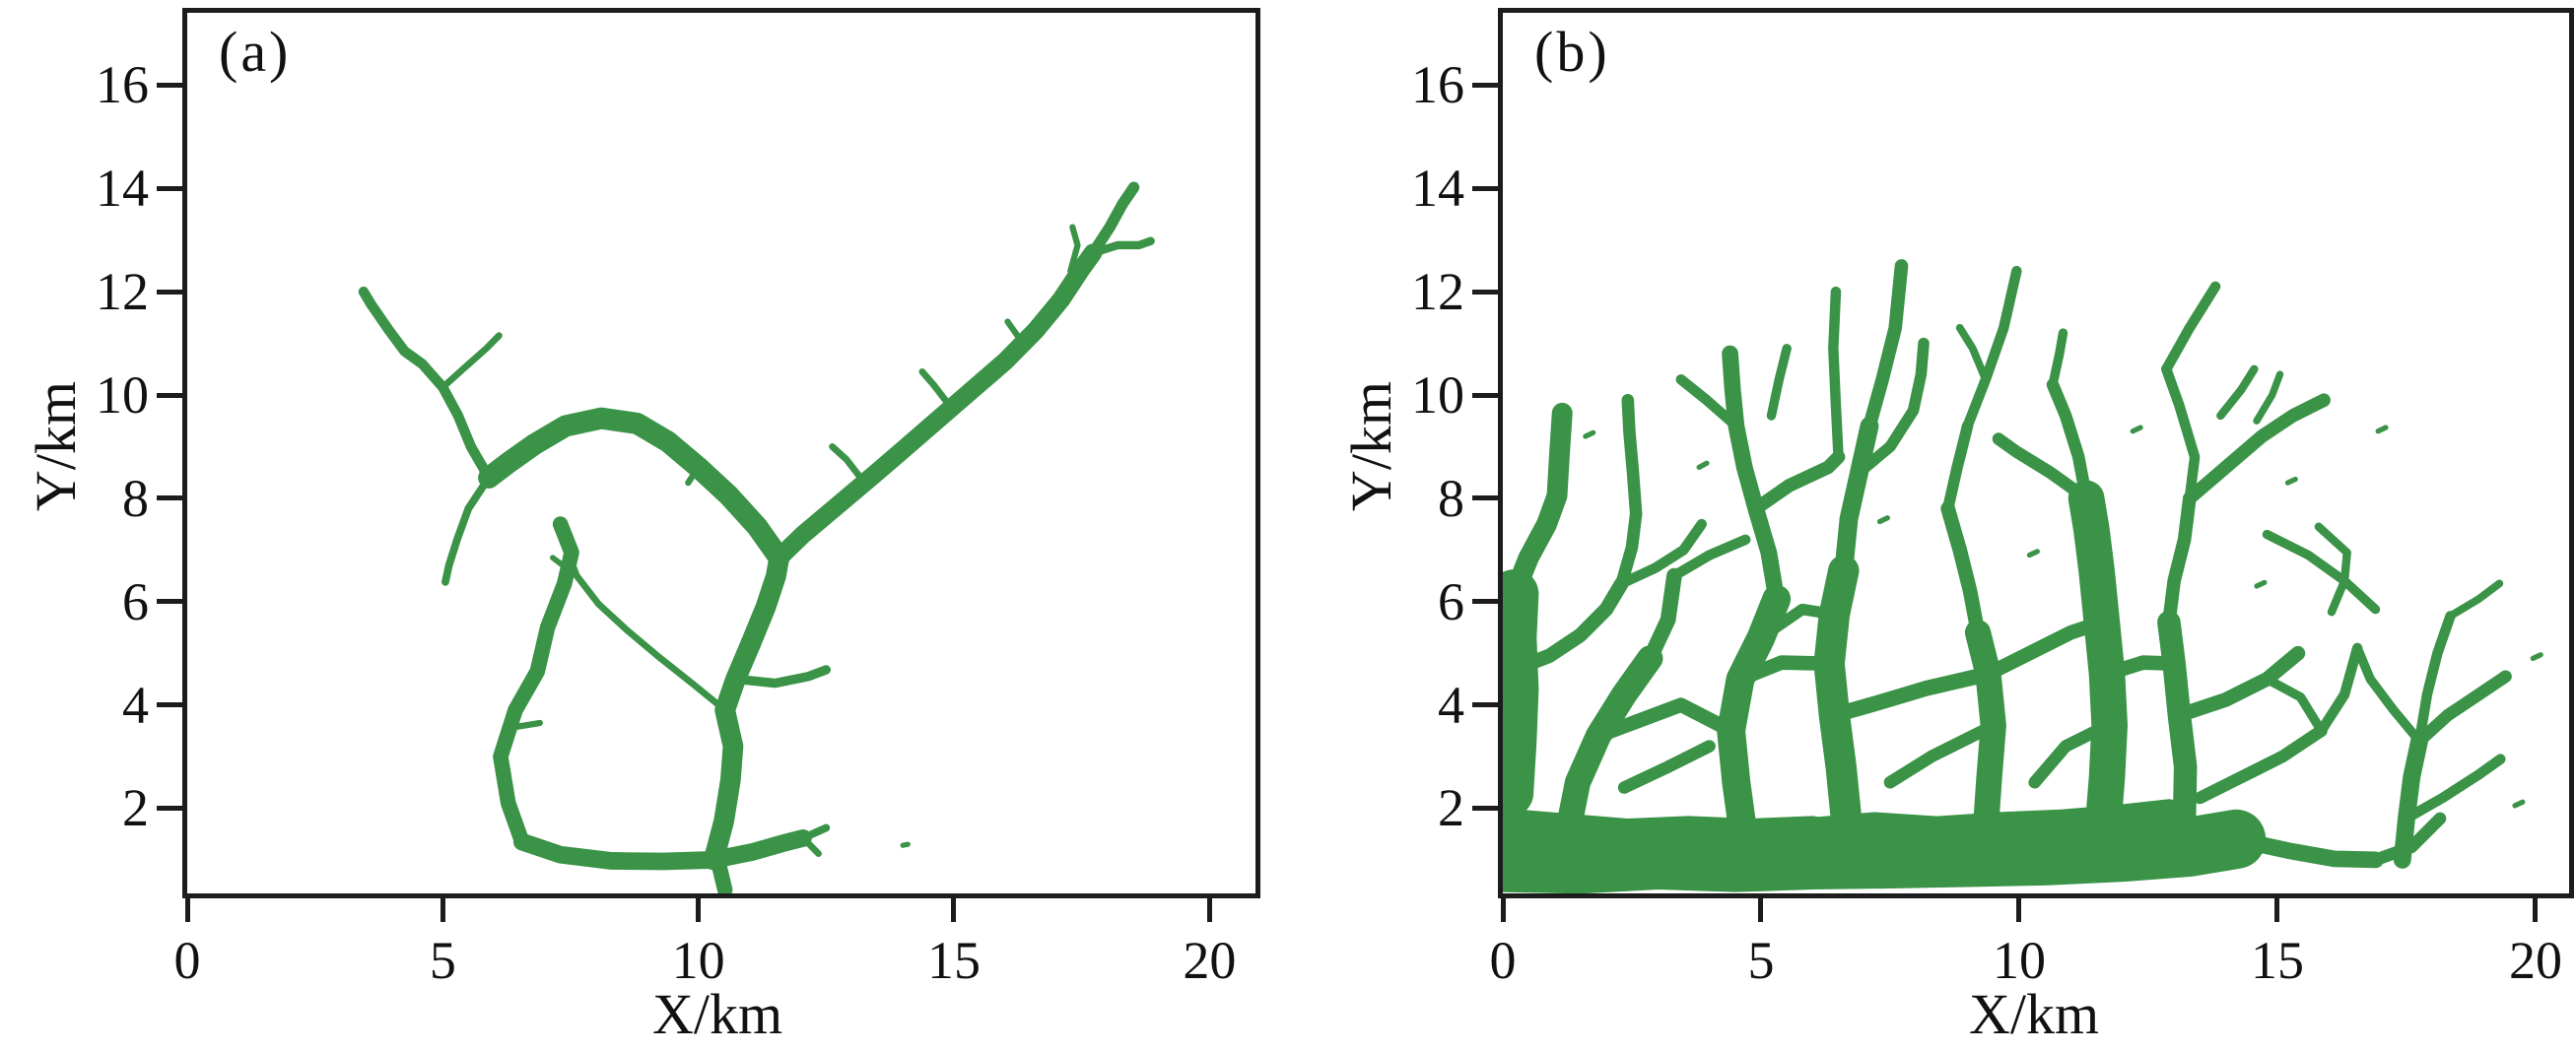 The image size is (2576, 1052). What do you see at coordinates (1609, 746) in the screenshot?
I see `channel-b11-trunk1` at bounding box center [1609, 746].